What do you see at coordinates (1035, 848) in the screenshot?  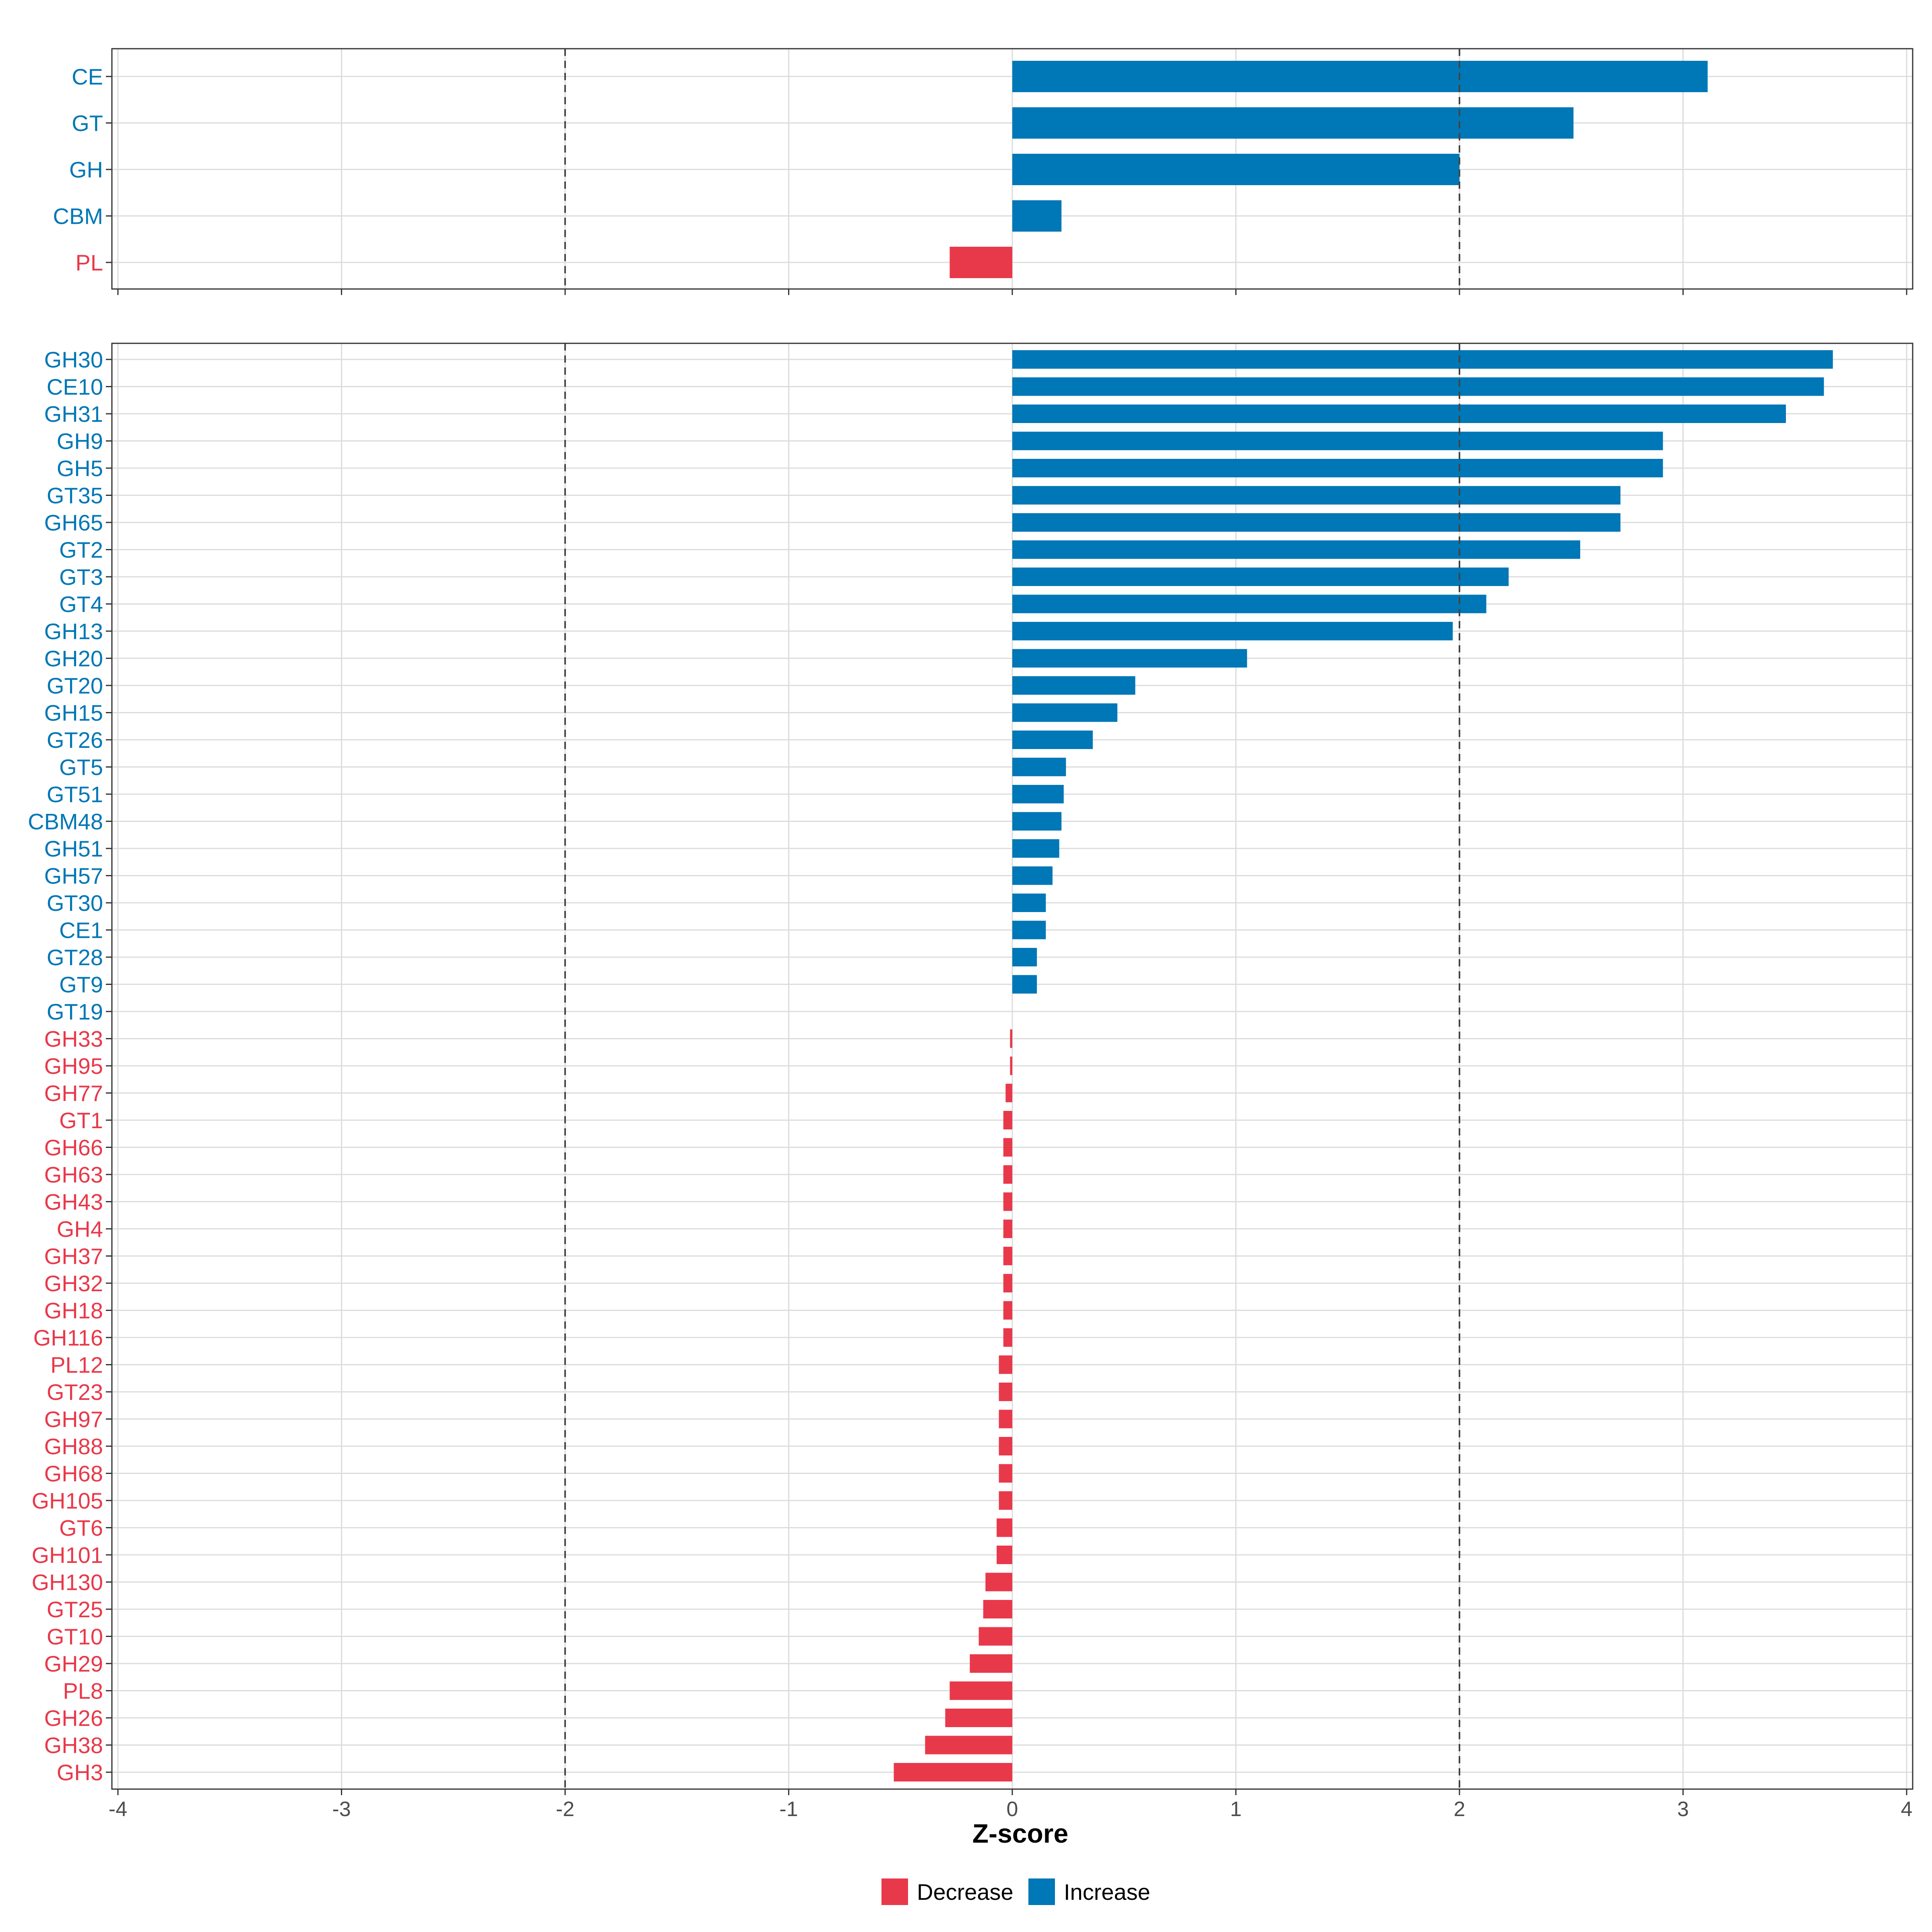 I see `bar-gh51` at bounding box center [1035, 848].